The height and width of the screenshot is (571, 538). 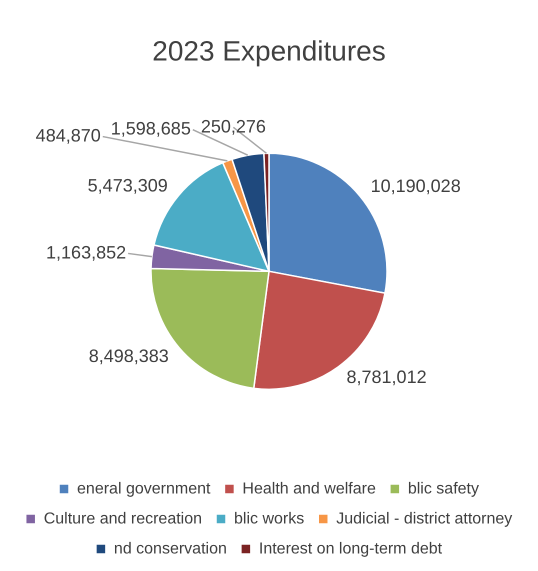 I want to click on data-label: 1,598,685, so click(x=150, y=128).